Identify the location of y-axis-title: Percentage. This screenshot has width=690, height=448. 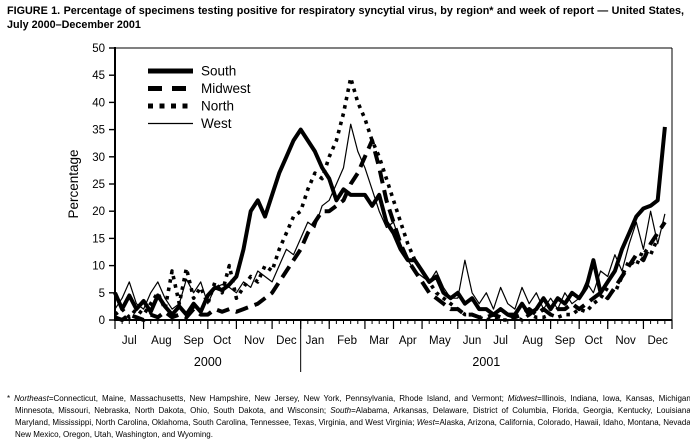
(73, 183).